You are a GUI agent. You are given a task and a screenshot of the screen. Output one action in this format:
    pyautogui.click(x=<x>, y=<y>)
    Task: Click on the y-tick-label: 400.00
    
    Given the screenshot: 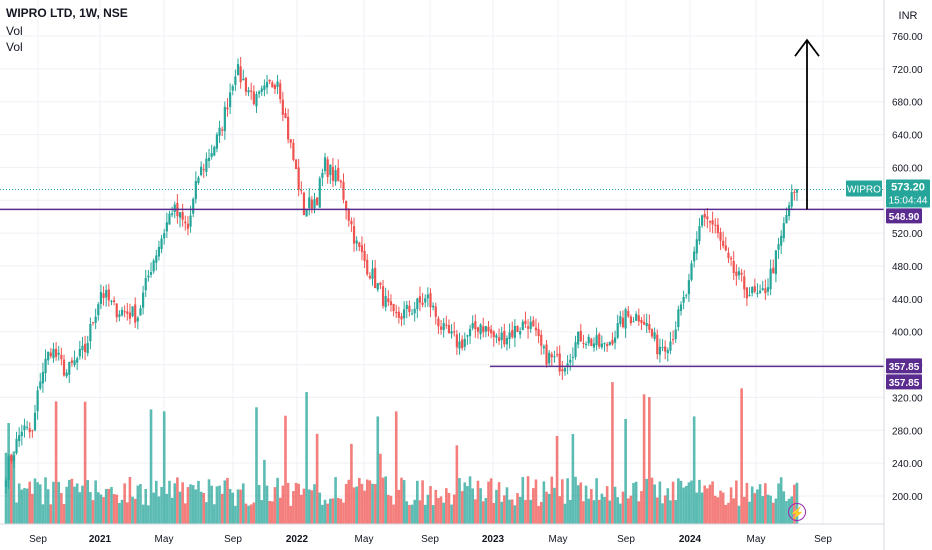 What is the action you would take?
    pyautogui.click(x=907, y=333)
    